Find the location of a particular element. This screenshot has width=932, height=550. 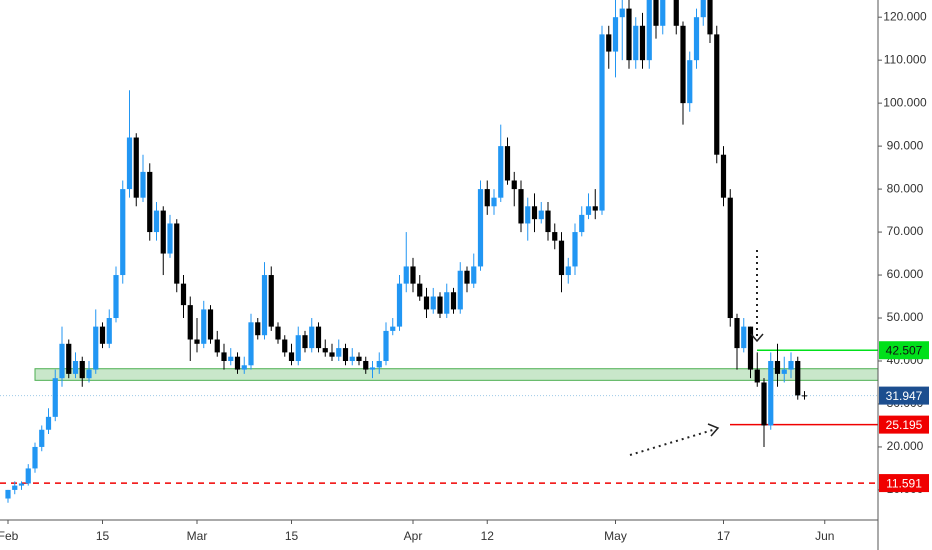

x-tick-label: Mar is located at coordinates (197, 536).